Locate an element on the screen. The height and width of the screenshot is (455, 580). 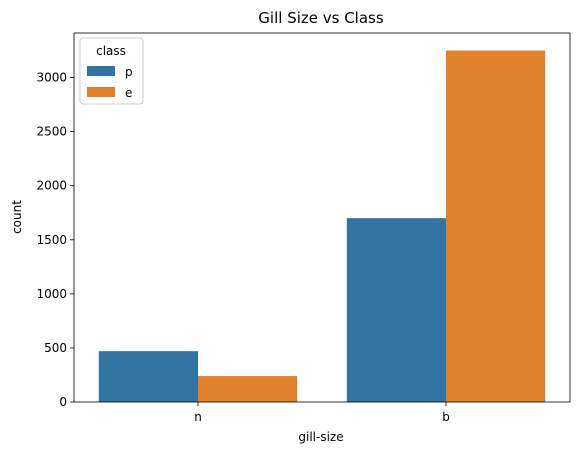
y-tick-label: 500 is located at coordinates (55, 348).